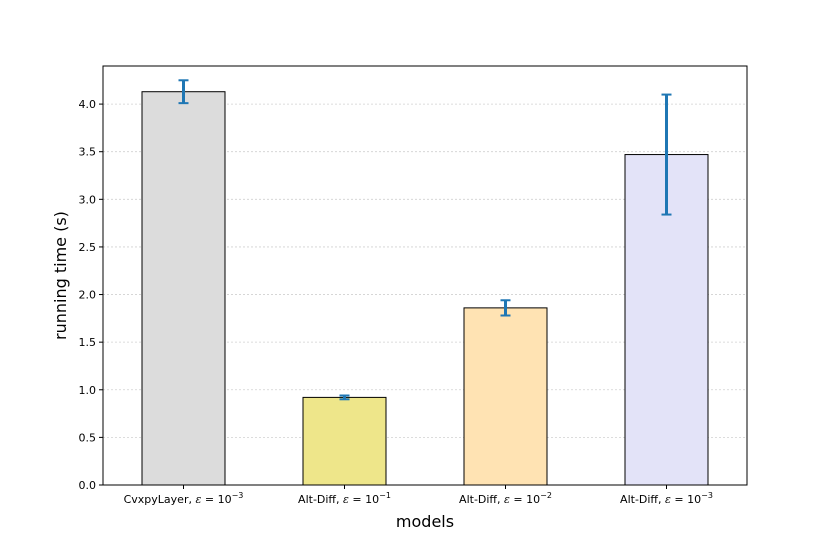 Image resolution: width=830 pixels, height=554 pixels. What do you see at coordinates (88, 342) in the screenshot?
I see `y-tick-label: 1.5` at bounding box center [88, 342].